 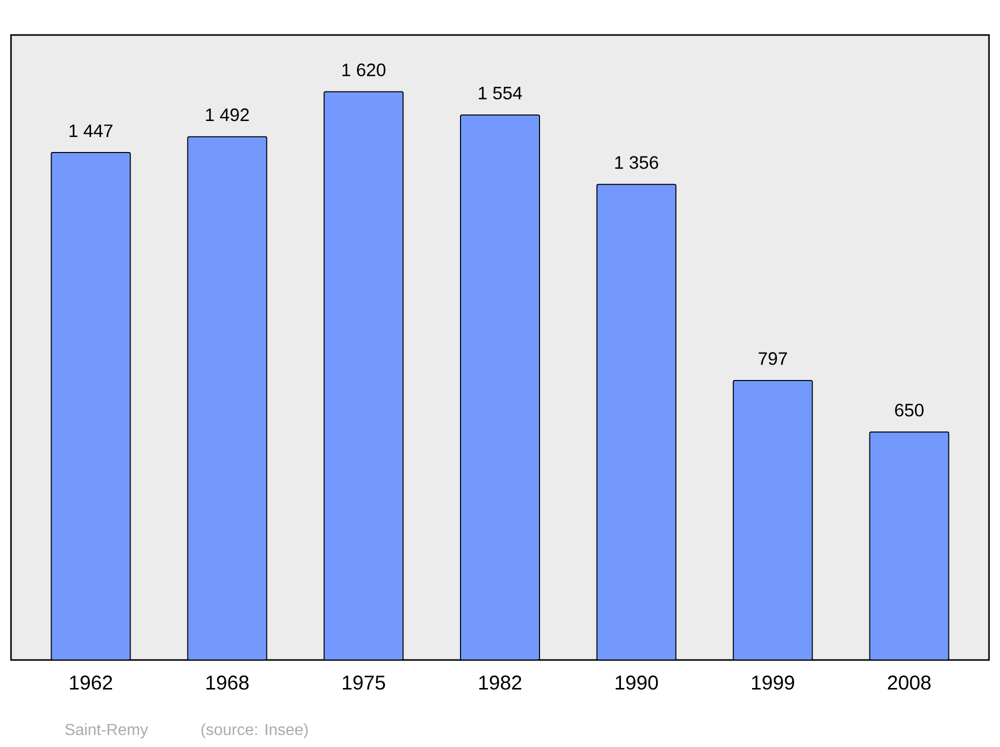 What do you see at coordinates (255, 730) in the screenshot?
I see `text: (source: Insee)` at bounding box center [255, 730].